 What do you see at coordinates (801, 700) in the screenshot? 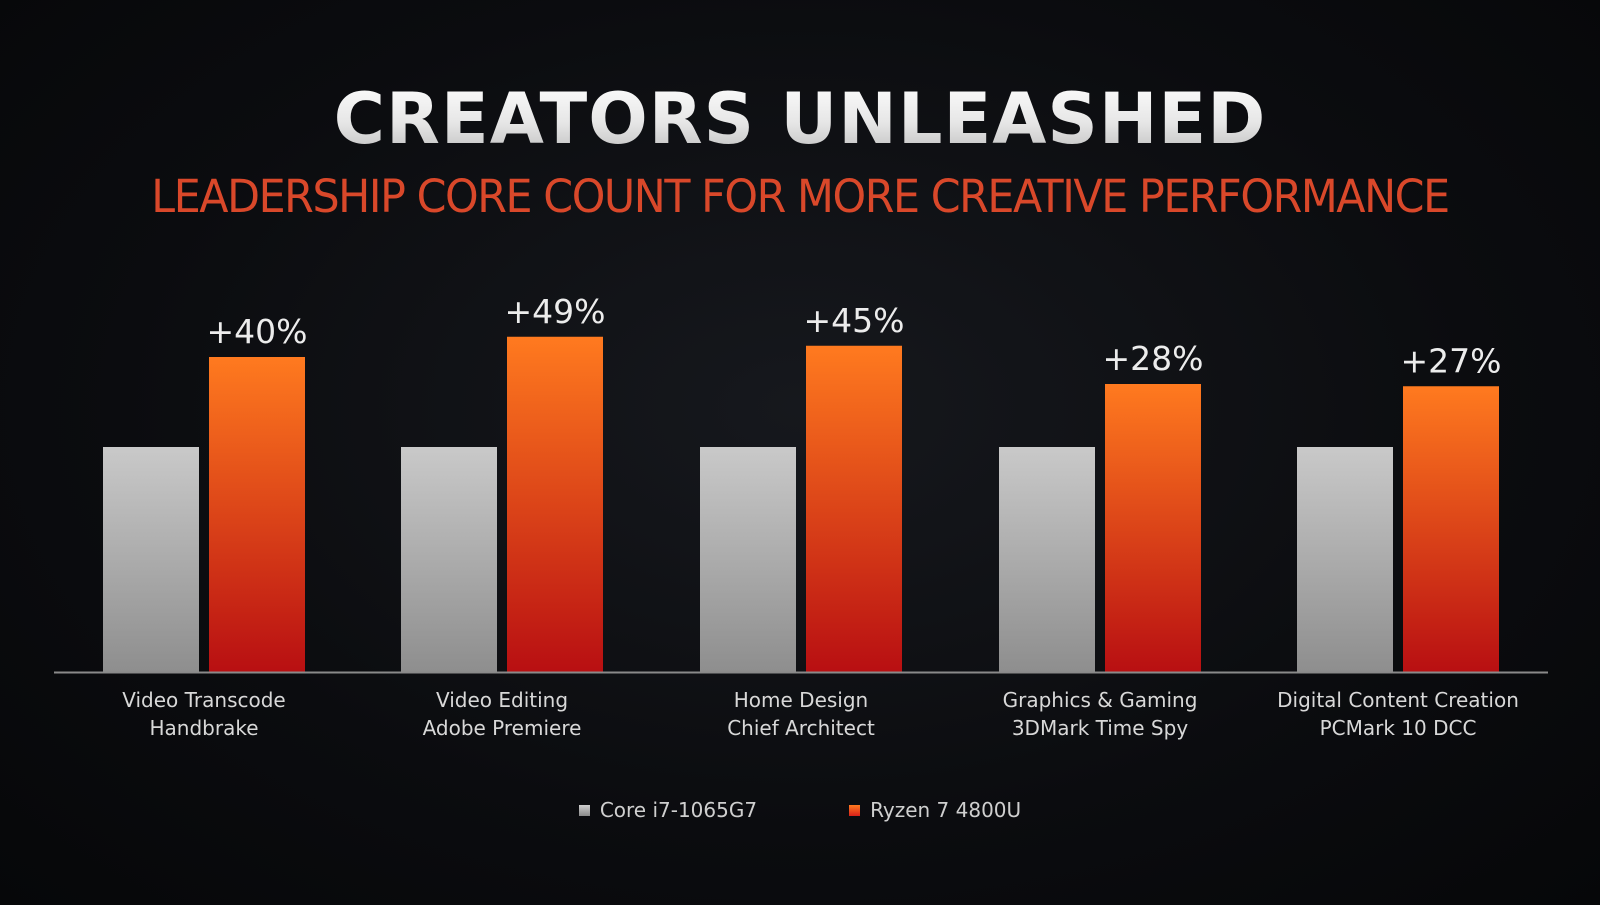
I see `category-label-3-line-1: Home Design` at bounding box center [801, 700].